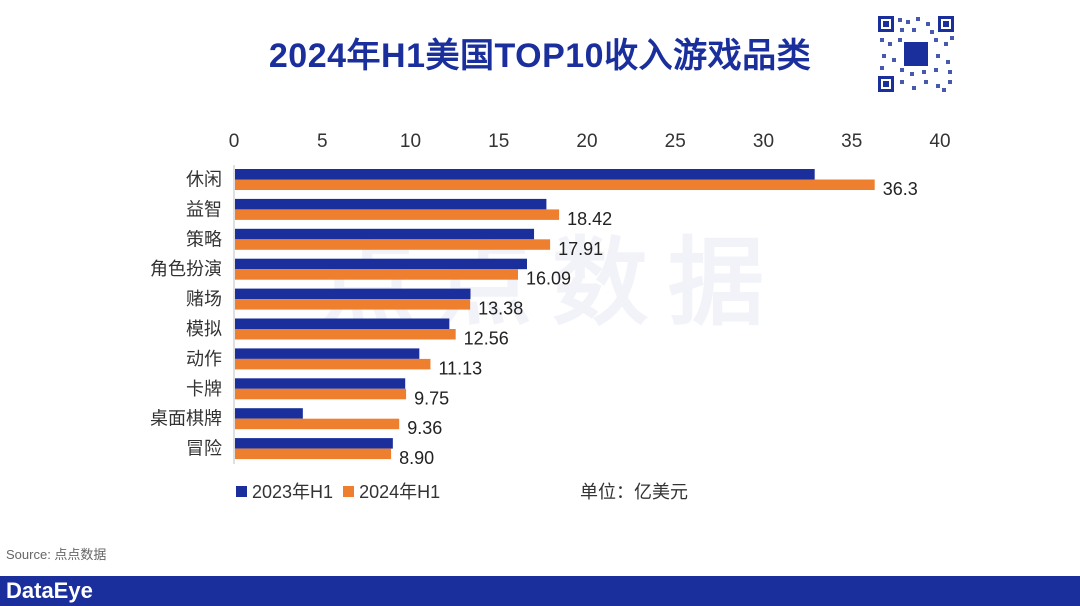 The height and width of the screenshot is (606, 1080). What do you see at coordinates (241, 491) in the screenshot?
I see `legend-swatch-2023` at bounding box center [241, 491].